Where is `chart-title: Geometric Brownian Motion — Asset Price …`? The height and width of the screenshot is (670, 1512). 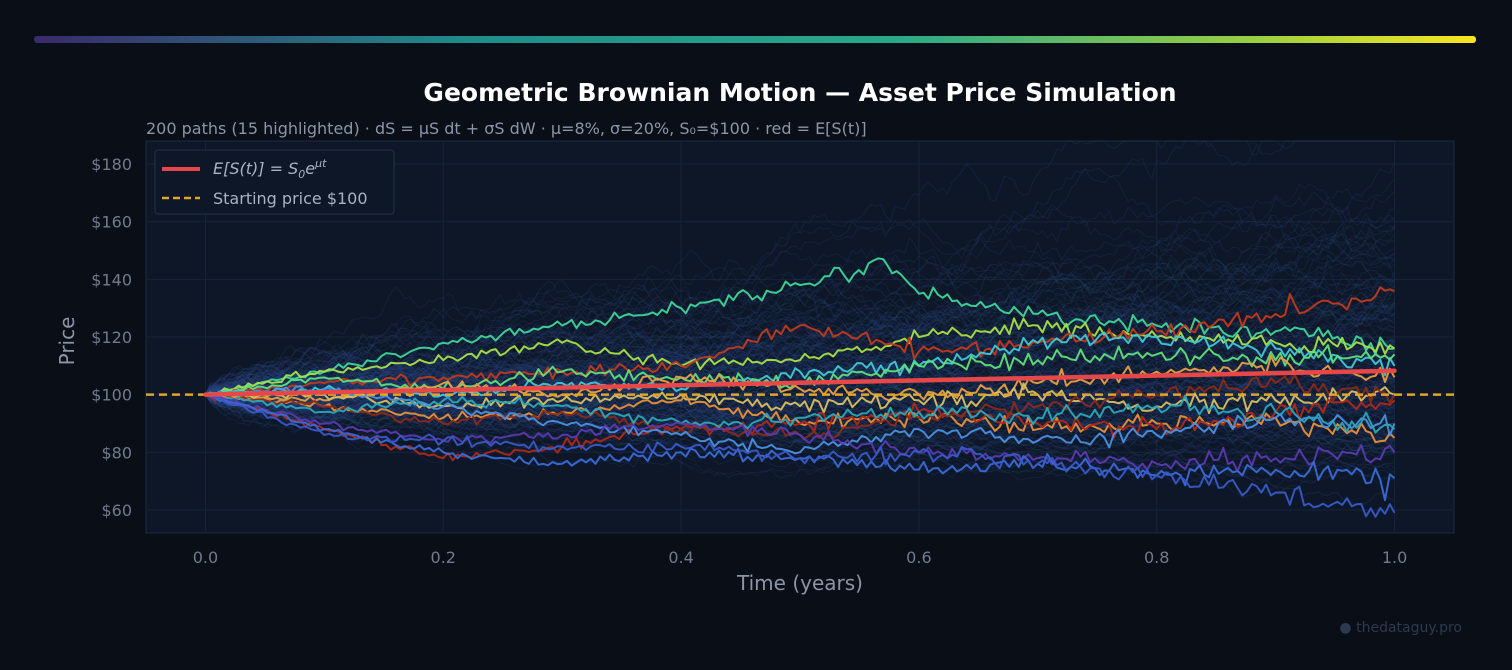
chart-title: Geometric Brownian Motion — Asset Price … is located at coordinates (799, 92).